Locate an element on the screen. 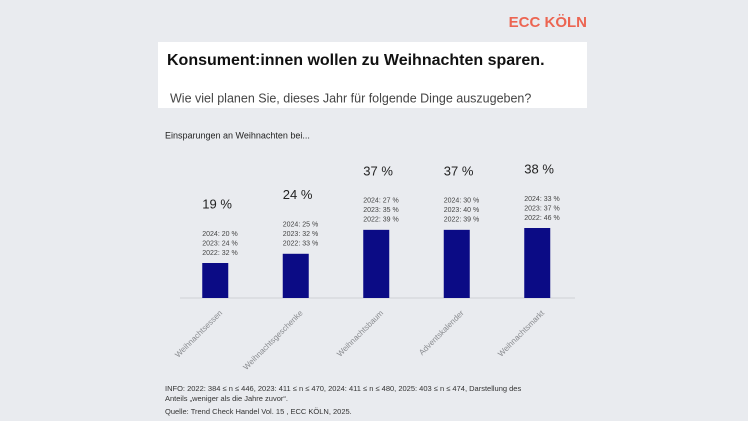 This screenshot has width=748, height=421. annotation: 2024: 33 % is located at coordinates (541, 199).